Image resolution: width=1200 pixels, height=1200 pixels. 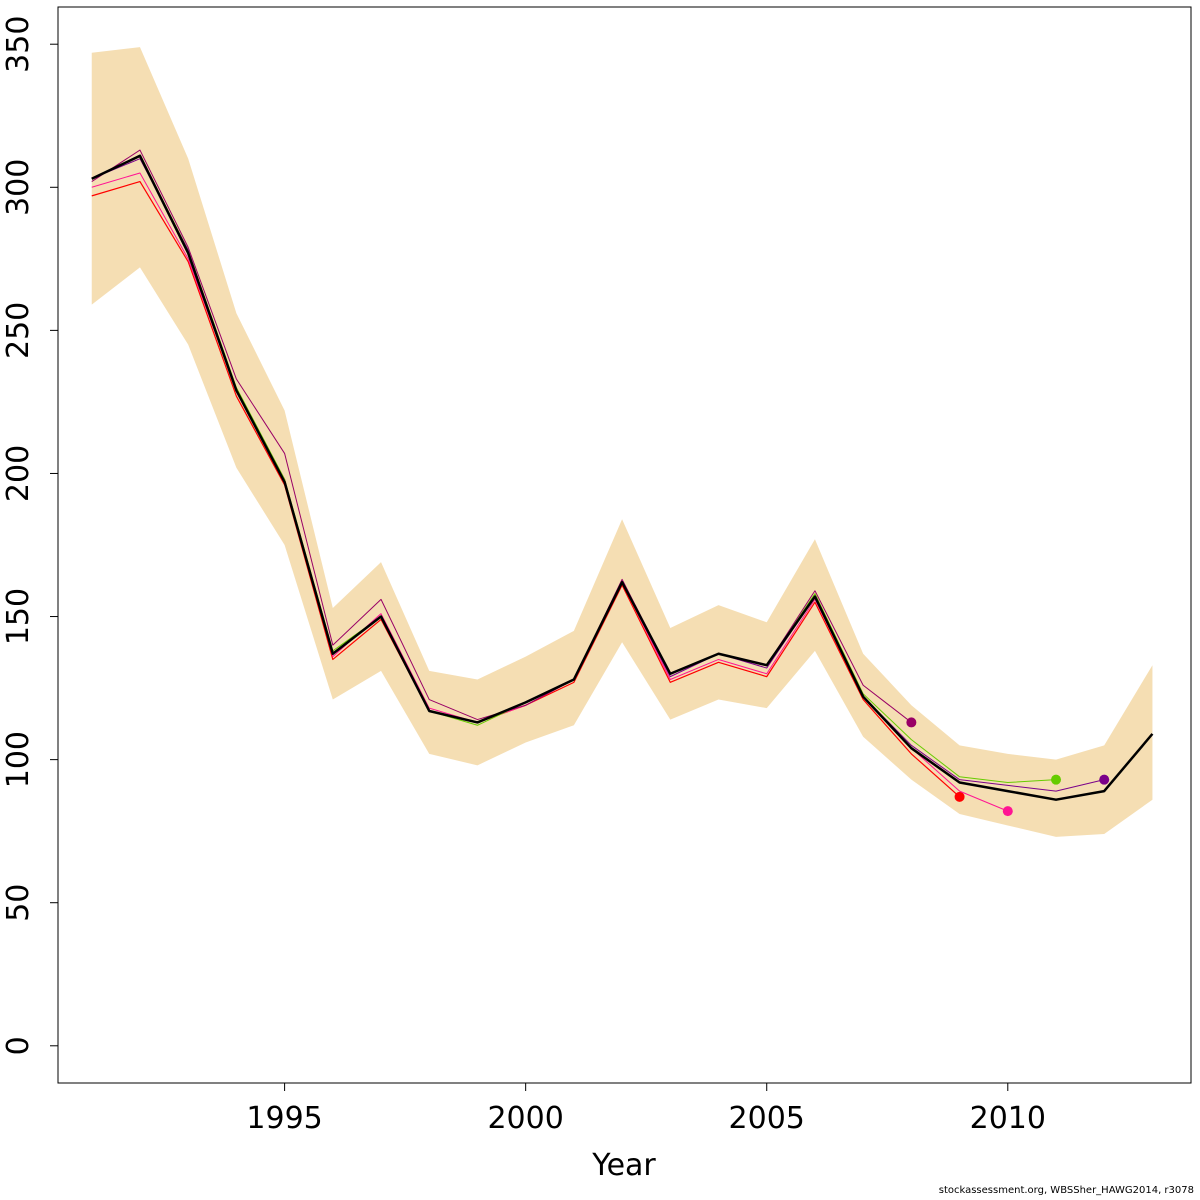 What do you see at coordinates (284, 1118) in the screenshot?
I see `x-tick-label-1995: 1995` at bounding box center [284, 1118].